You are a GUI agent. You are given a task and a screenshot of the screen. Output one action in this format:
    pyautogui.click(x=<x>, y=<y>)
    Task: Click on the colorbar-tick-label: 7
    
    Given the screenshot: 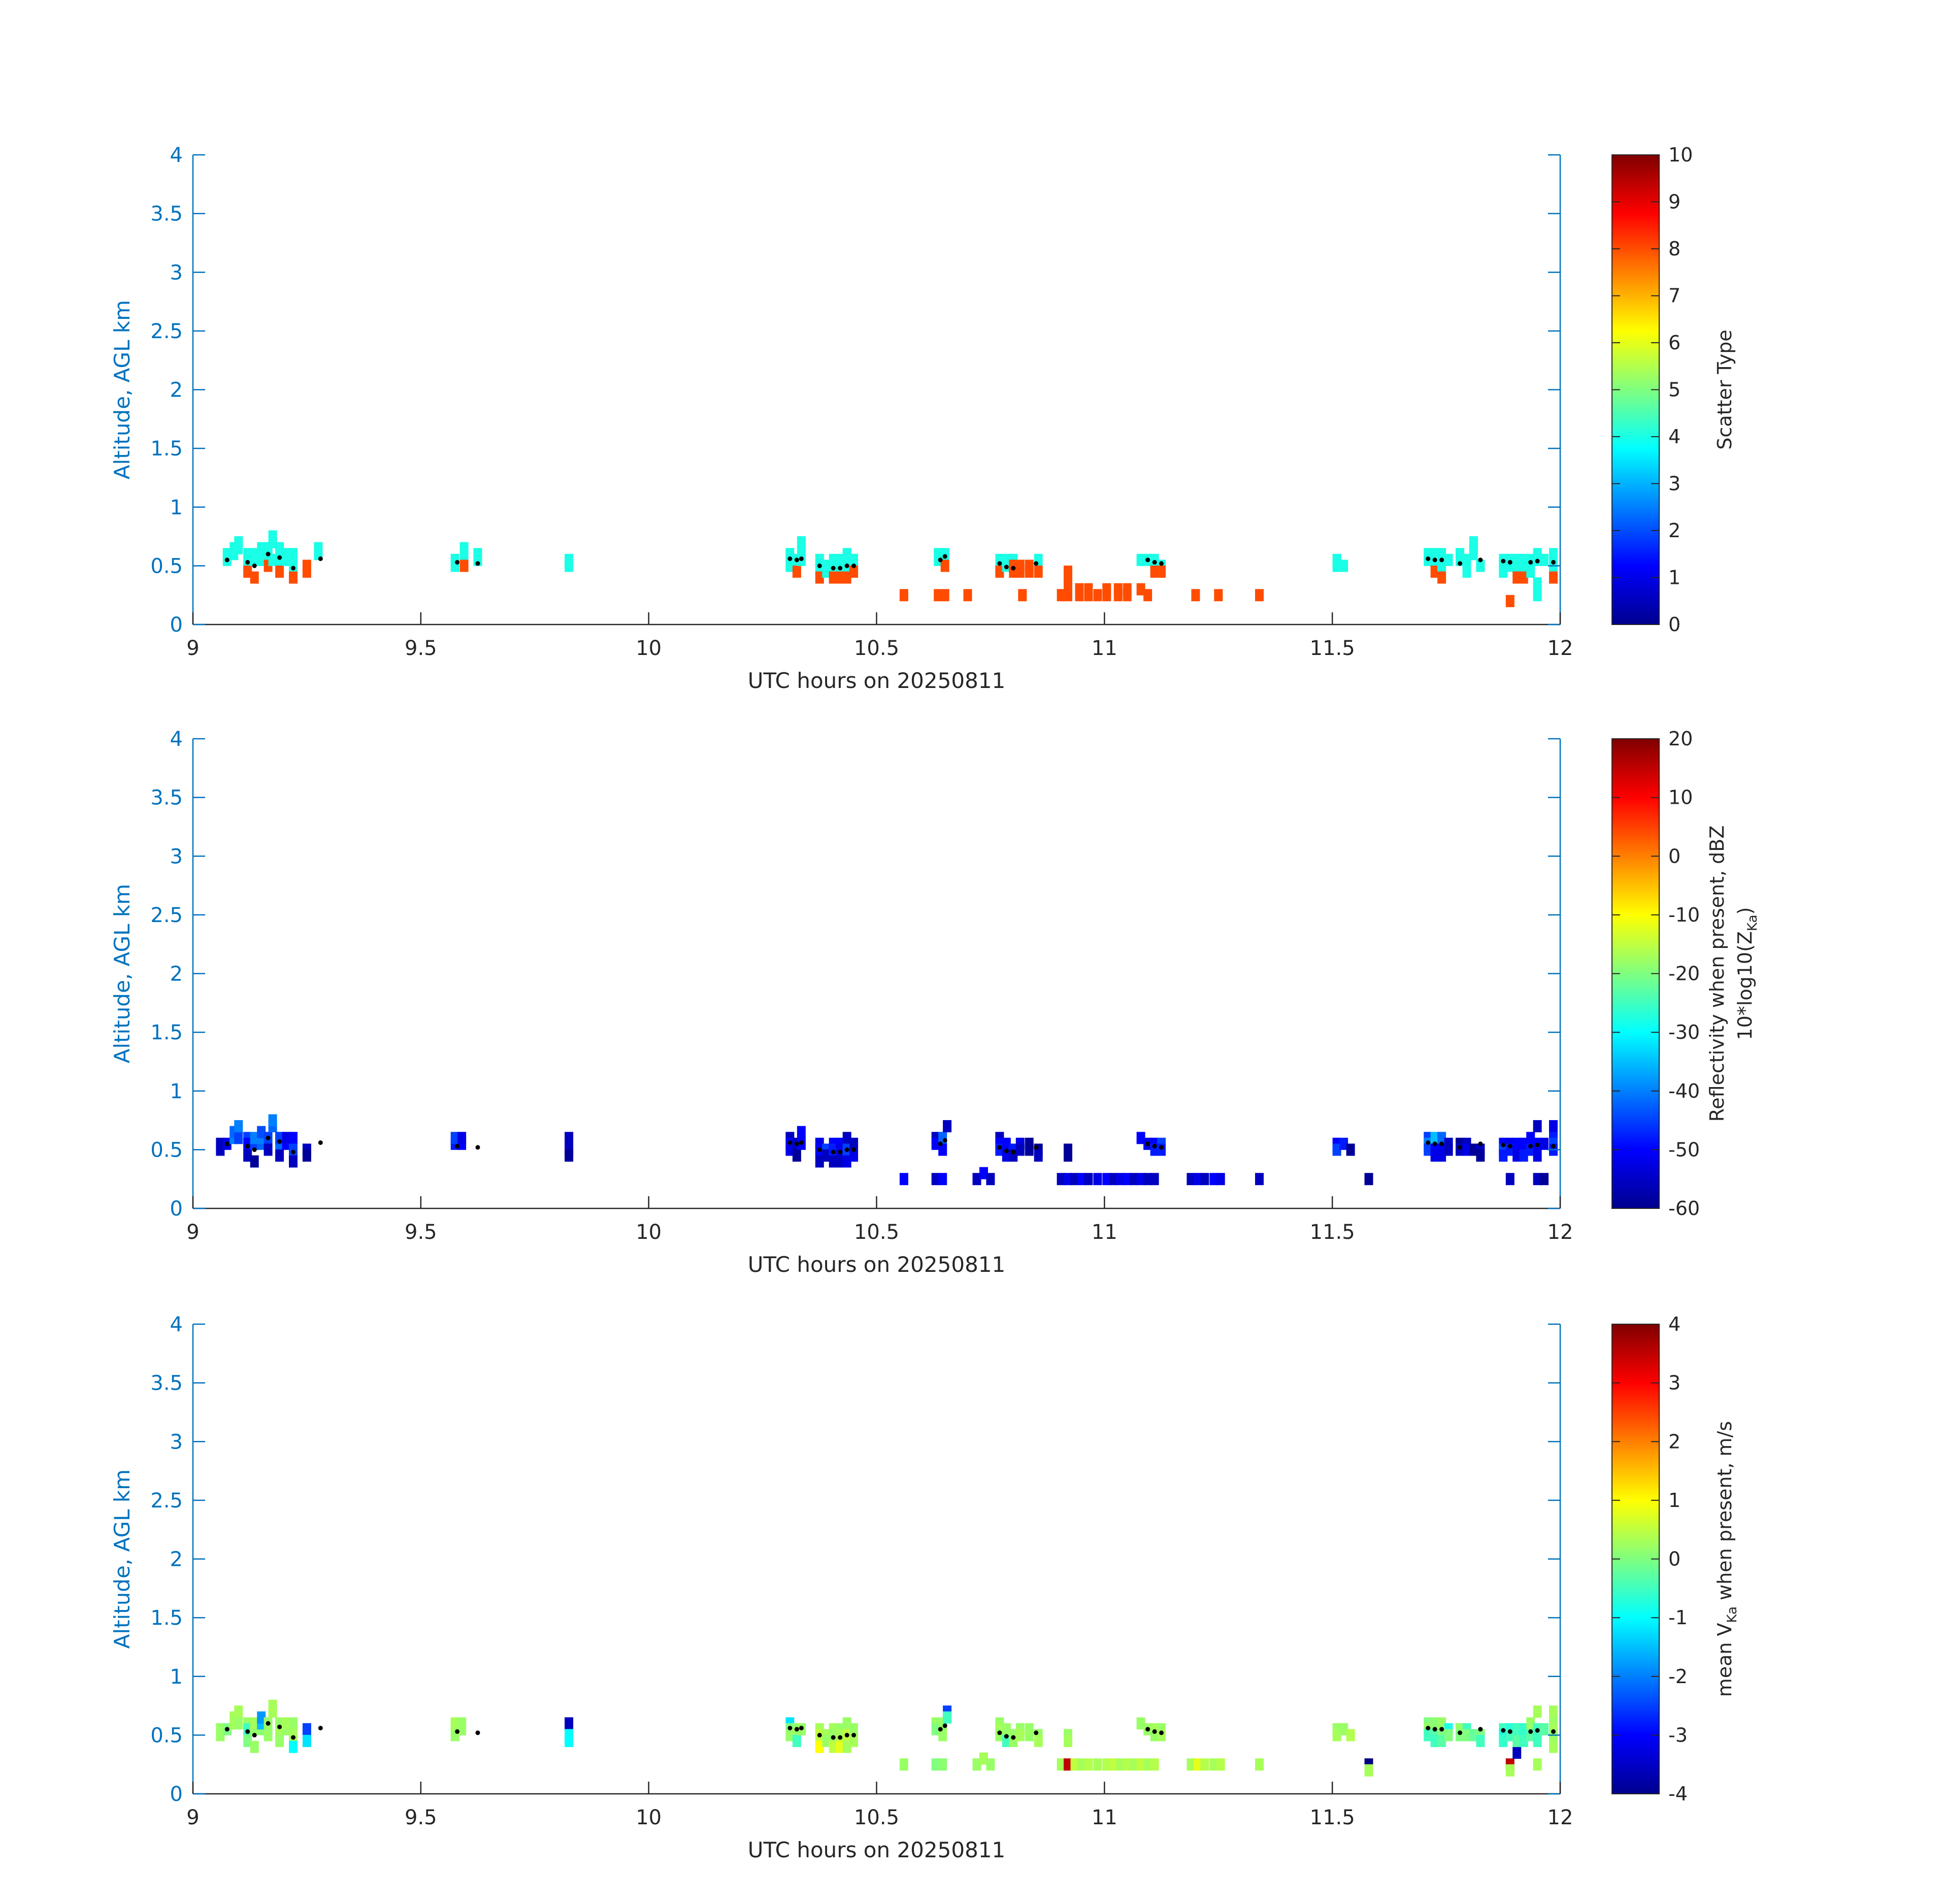 What is the action you would take?
    pyautogui.click(x=1674, y=296)
    